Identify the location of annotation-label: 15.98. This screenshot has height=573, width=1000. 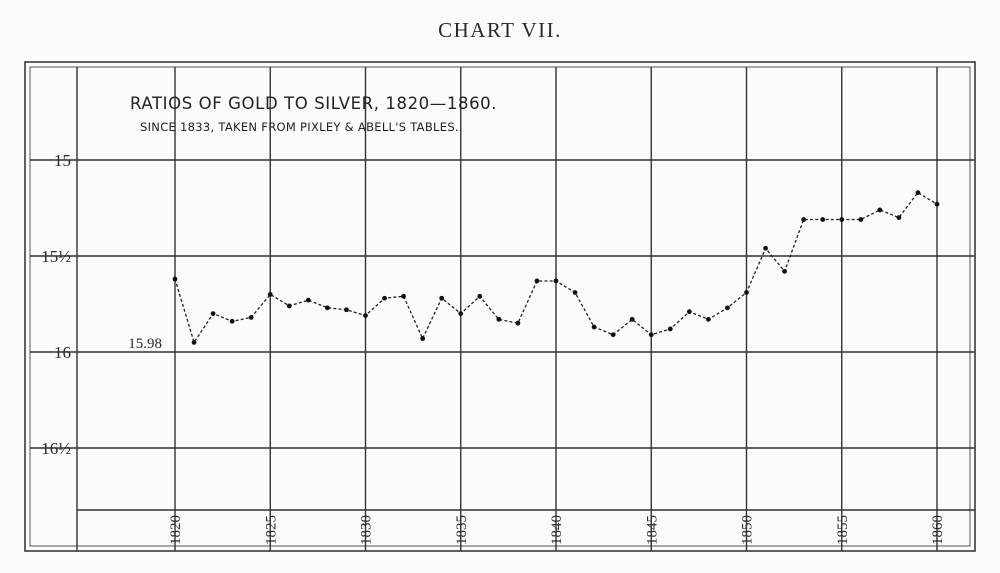
(145, 344).